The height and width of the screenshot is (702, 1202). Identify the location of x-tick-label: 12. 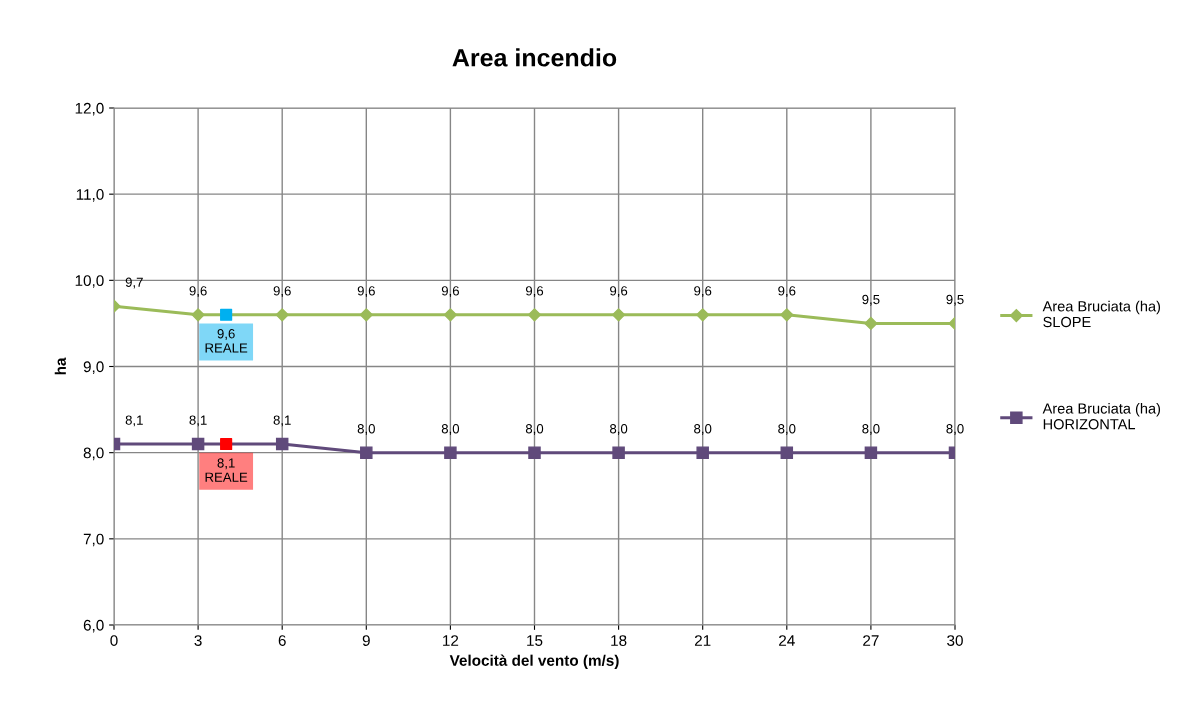
(451, 640).